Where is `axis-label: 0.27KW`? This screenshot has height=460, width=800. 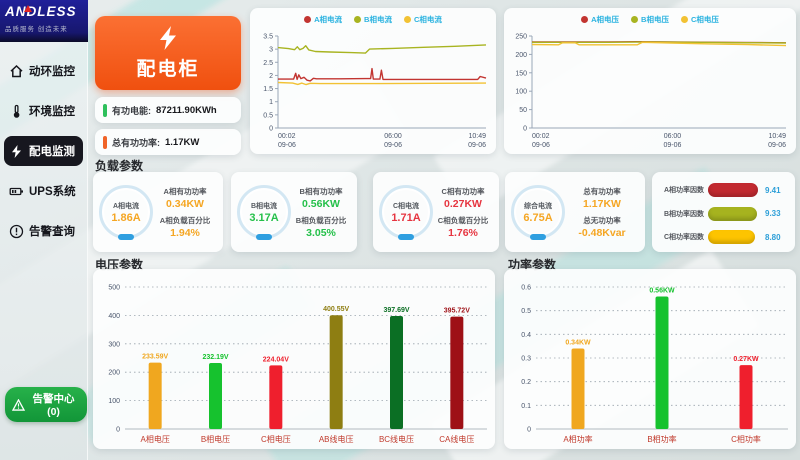
axis-label: 0.27KW is located at coordinates (746, 359).